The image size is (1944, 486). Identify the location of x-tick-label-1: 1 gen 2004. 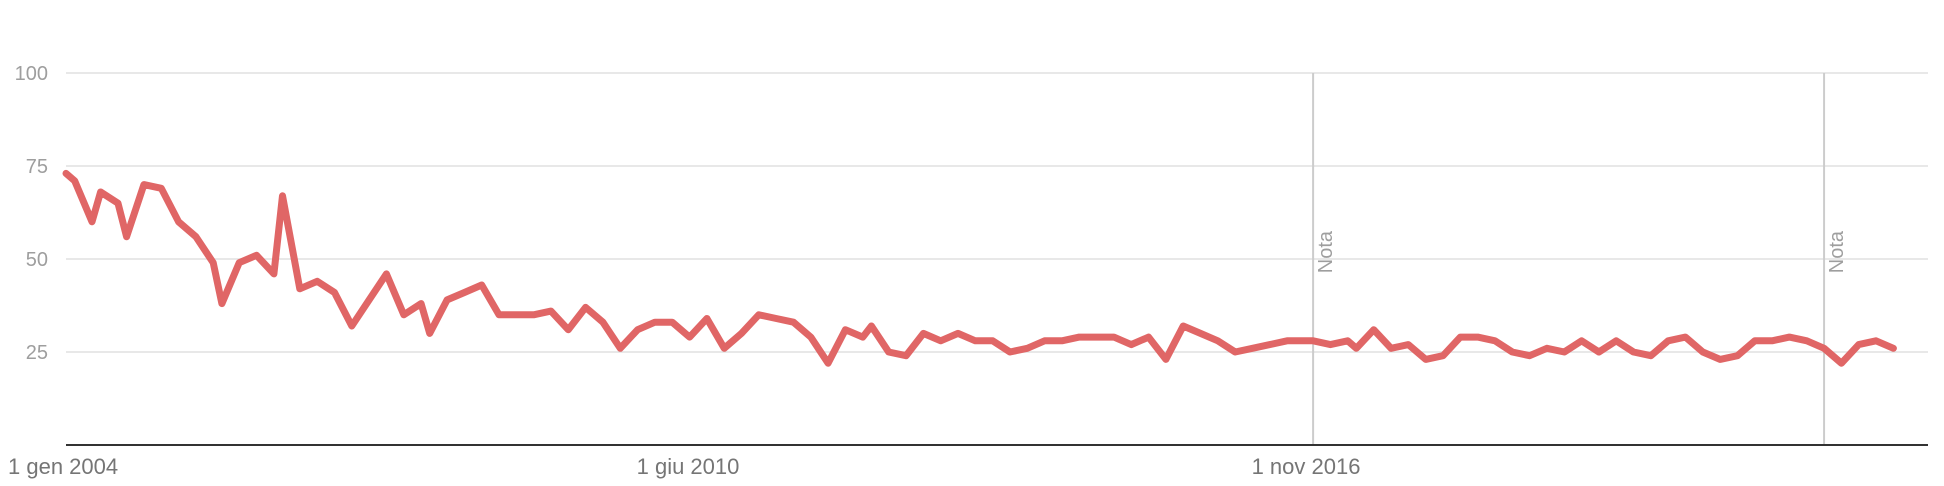
(63, 466).